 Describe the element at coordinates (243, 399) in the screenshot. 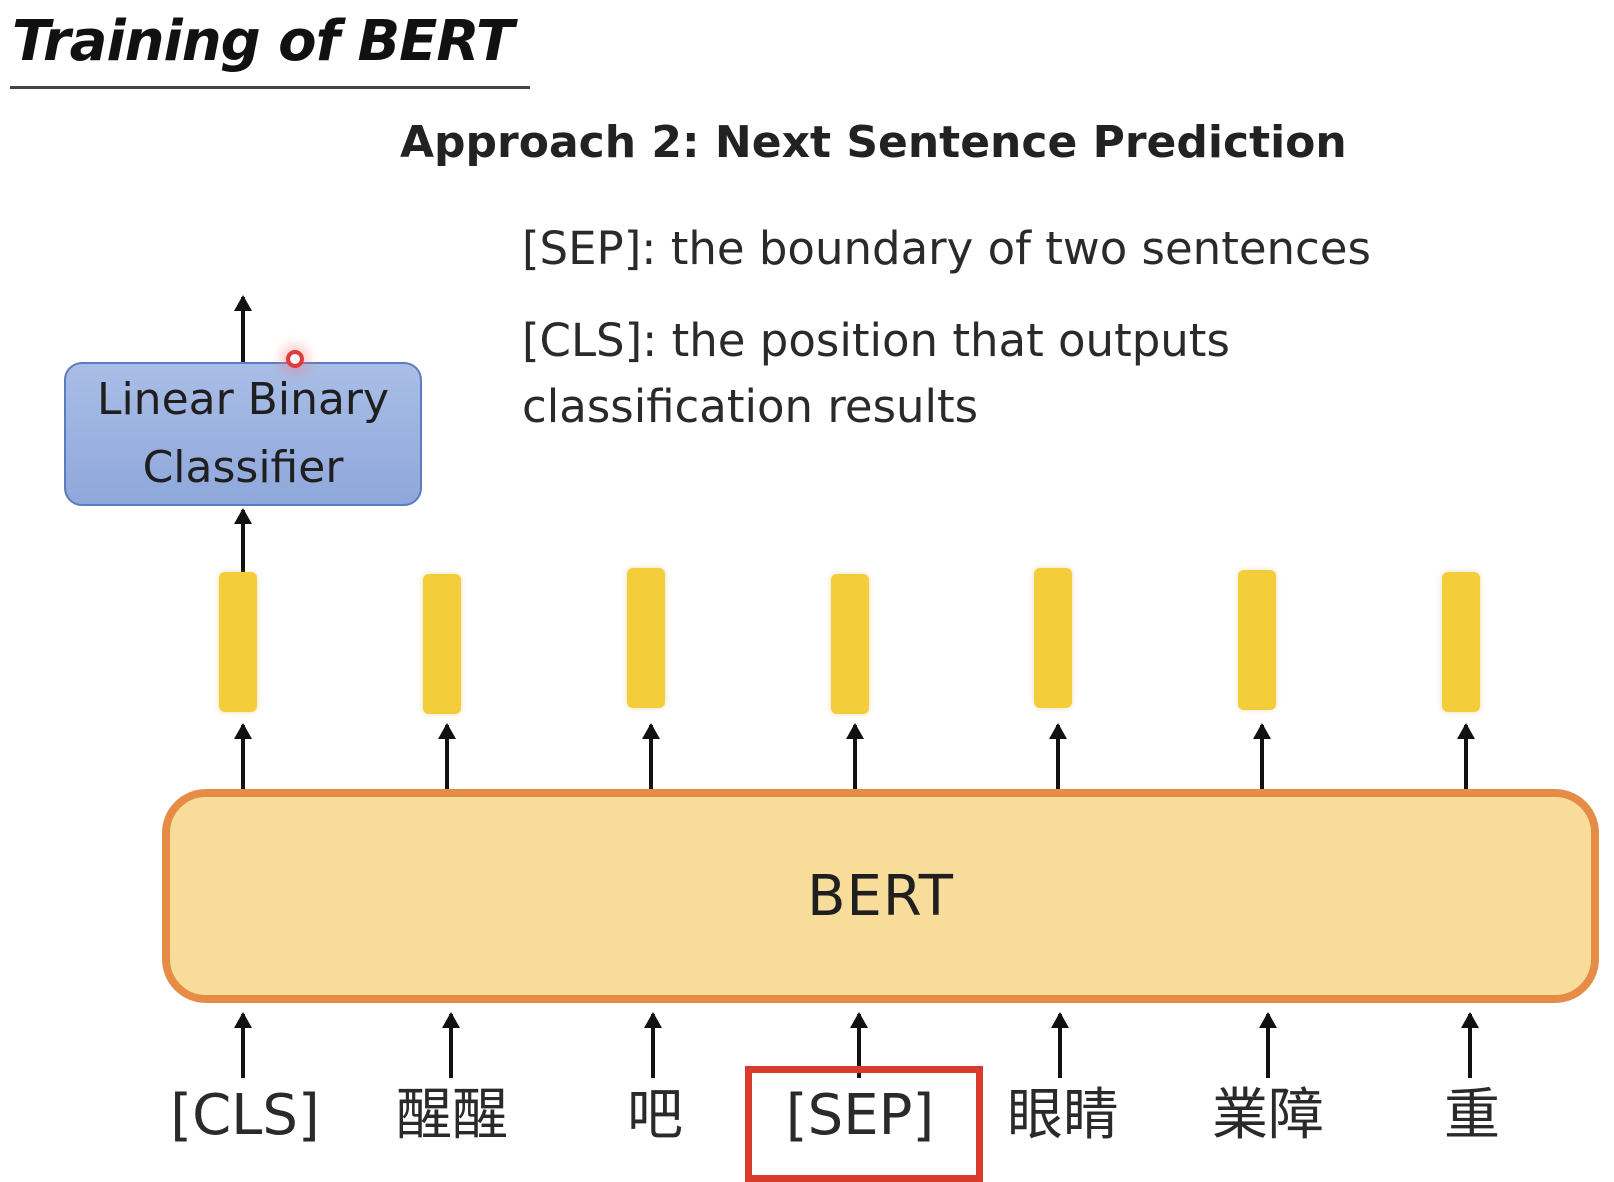

I see `classifier-label-line-1: Linear Binary` at that location.